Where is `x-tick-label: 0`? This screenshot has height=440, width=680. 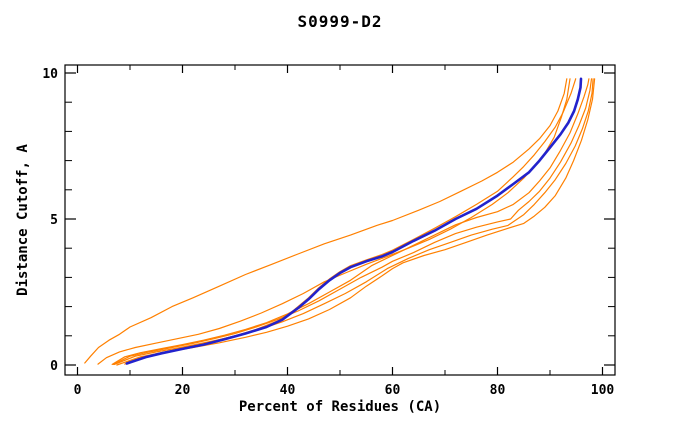 x-tick-label: 0 is located at coordinates (78, 390).